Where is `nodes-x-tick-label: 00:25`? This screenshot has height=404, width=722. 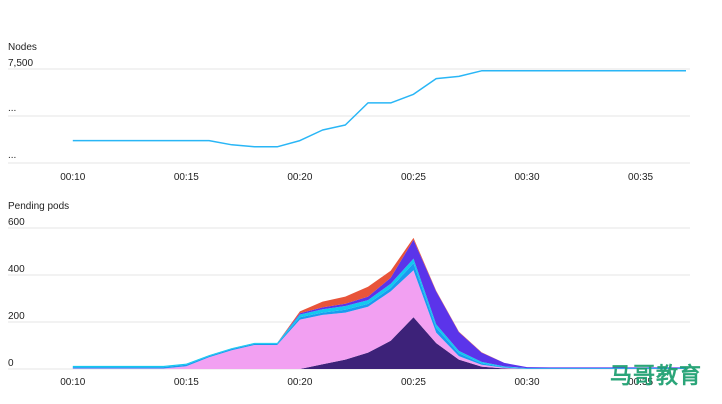
nodes-x-tick-label: 00:25 is located at coordinates (413, 177).